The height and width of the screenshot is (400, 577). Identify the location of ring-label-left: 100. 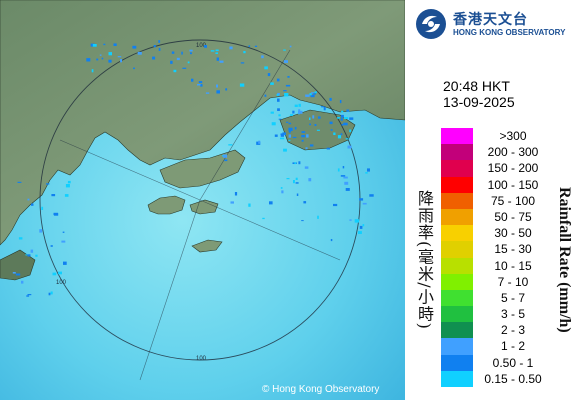
(61, 283).